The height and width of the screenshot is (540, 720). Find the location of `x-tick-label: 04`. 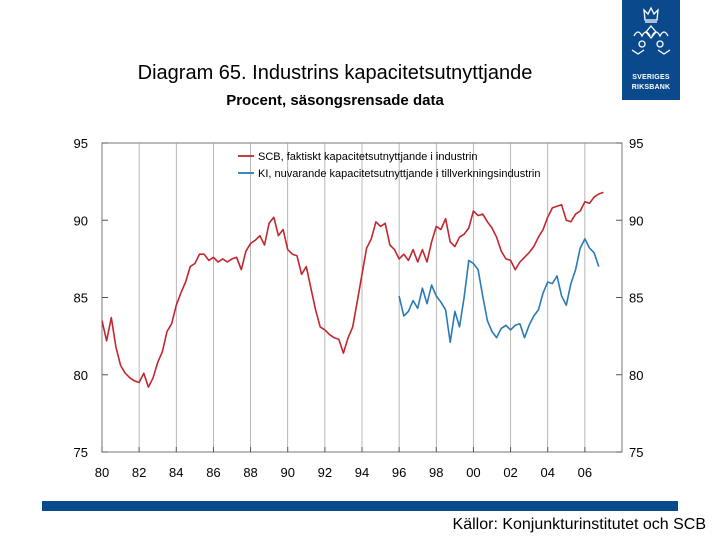

x-tick-label: 04 is located at coordinates (547, 472).